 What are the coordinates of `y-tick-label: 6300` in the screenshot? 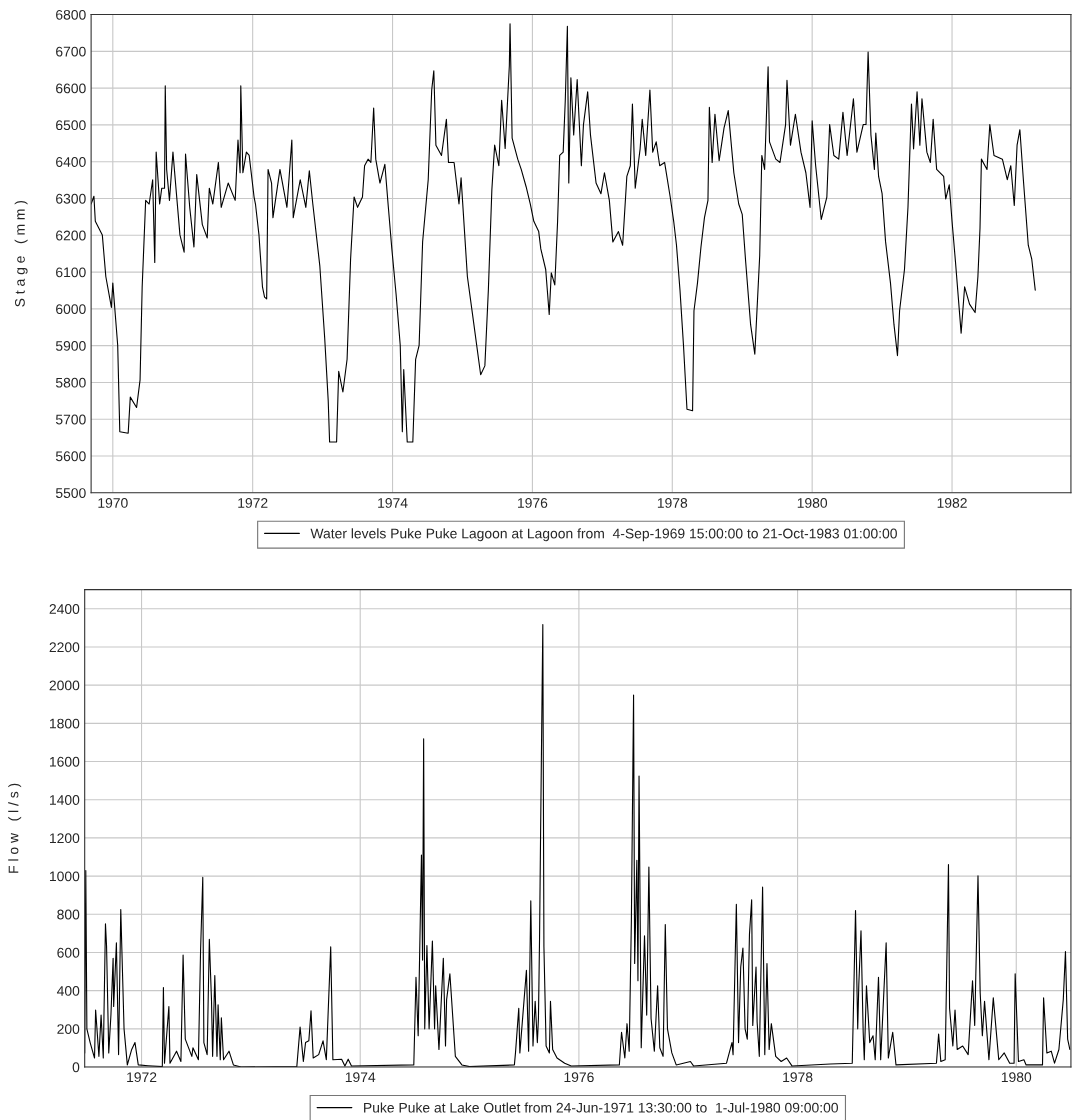 It's located at (71, 198).